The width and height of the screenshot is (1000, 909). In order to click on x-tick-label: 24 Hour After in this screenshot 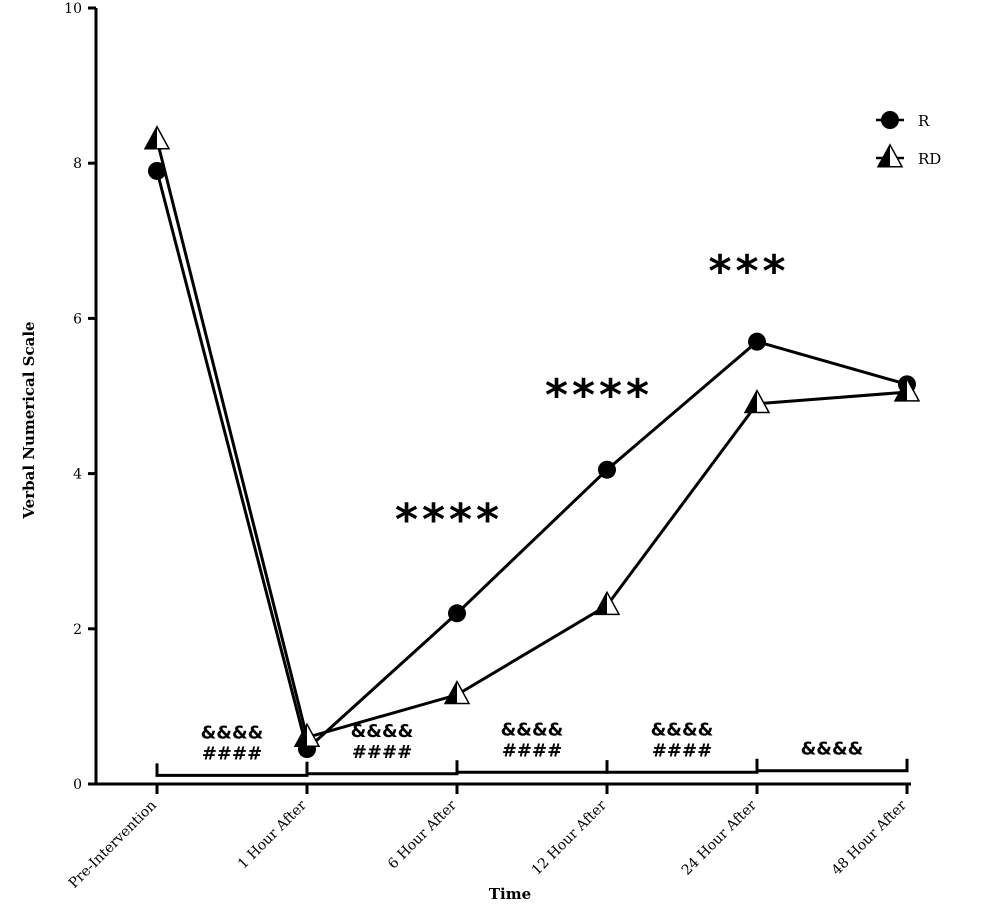, I will do `click(719, 837)`.